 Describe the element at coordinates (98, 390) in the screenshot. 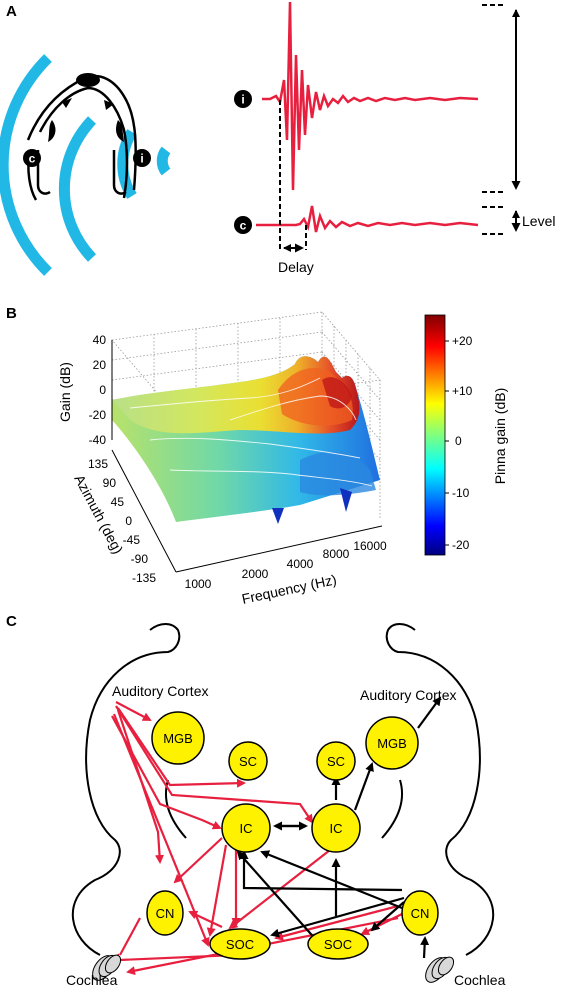

I see `gain-ticks: 40 20 0 -20 -40` at that location.